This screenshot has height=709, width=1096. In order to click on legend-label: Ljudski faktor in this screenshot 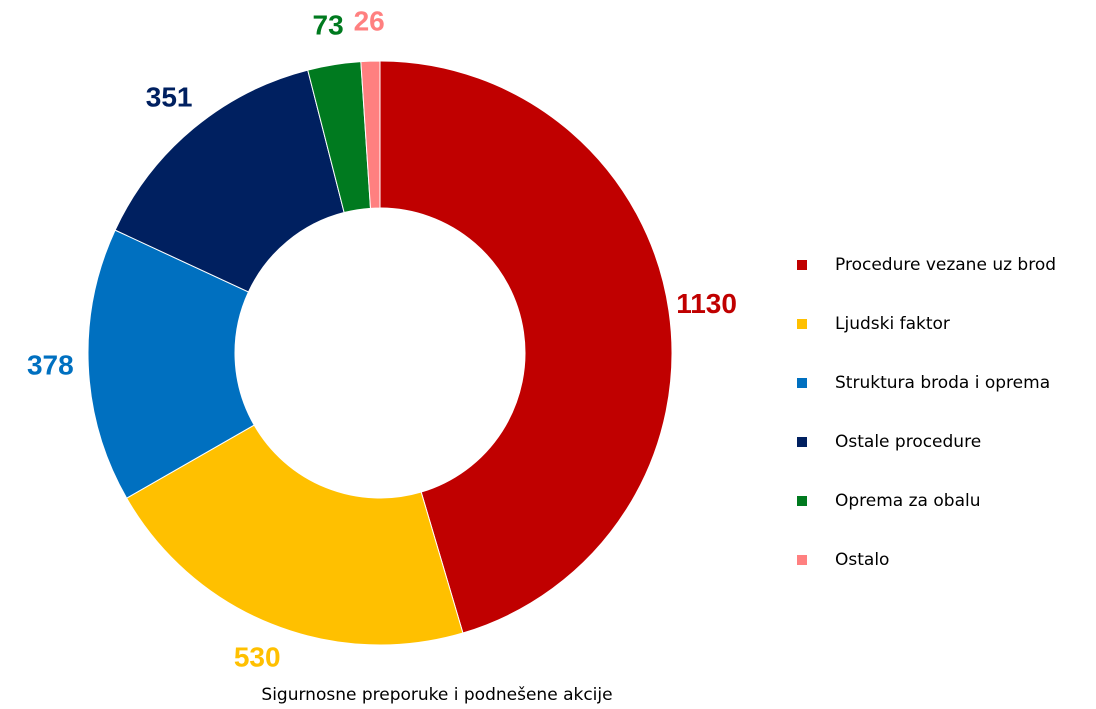, I will do `click(892, 324)`.